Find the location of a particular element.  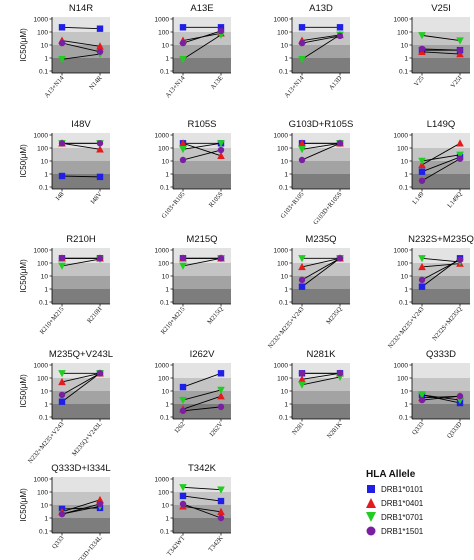

legend-label: DRB1*0401 is located at coordinates (402, 503).